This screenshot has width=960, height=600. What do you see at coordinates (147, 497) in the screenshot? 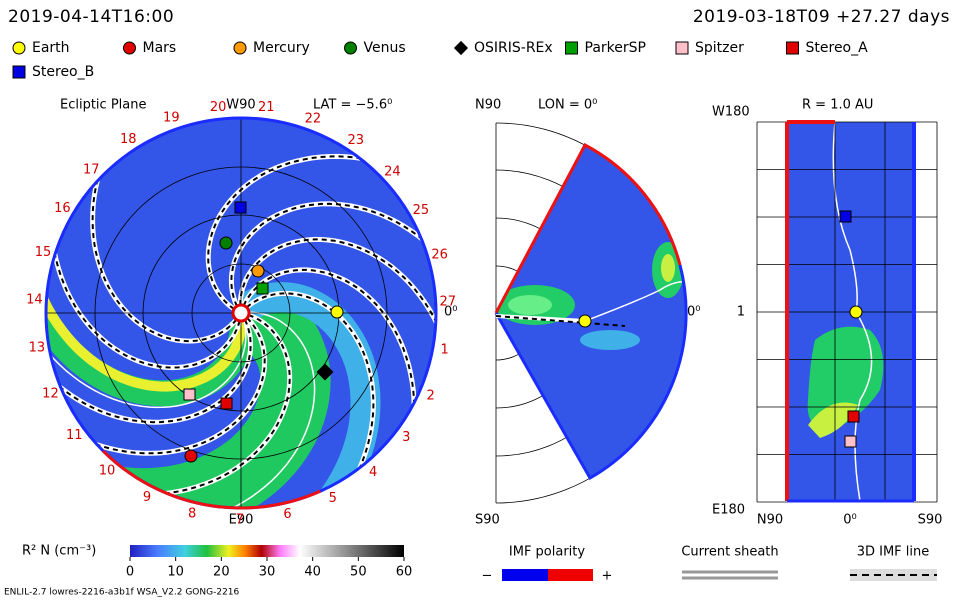
I see `rim-label: 9` at bounding box center [147, 497].